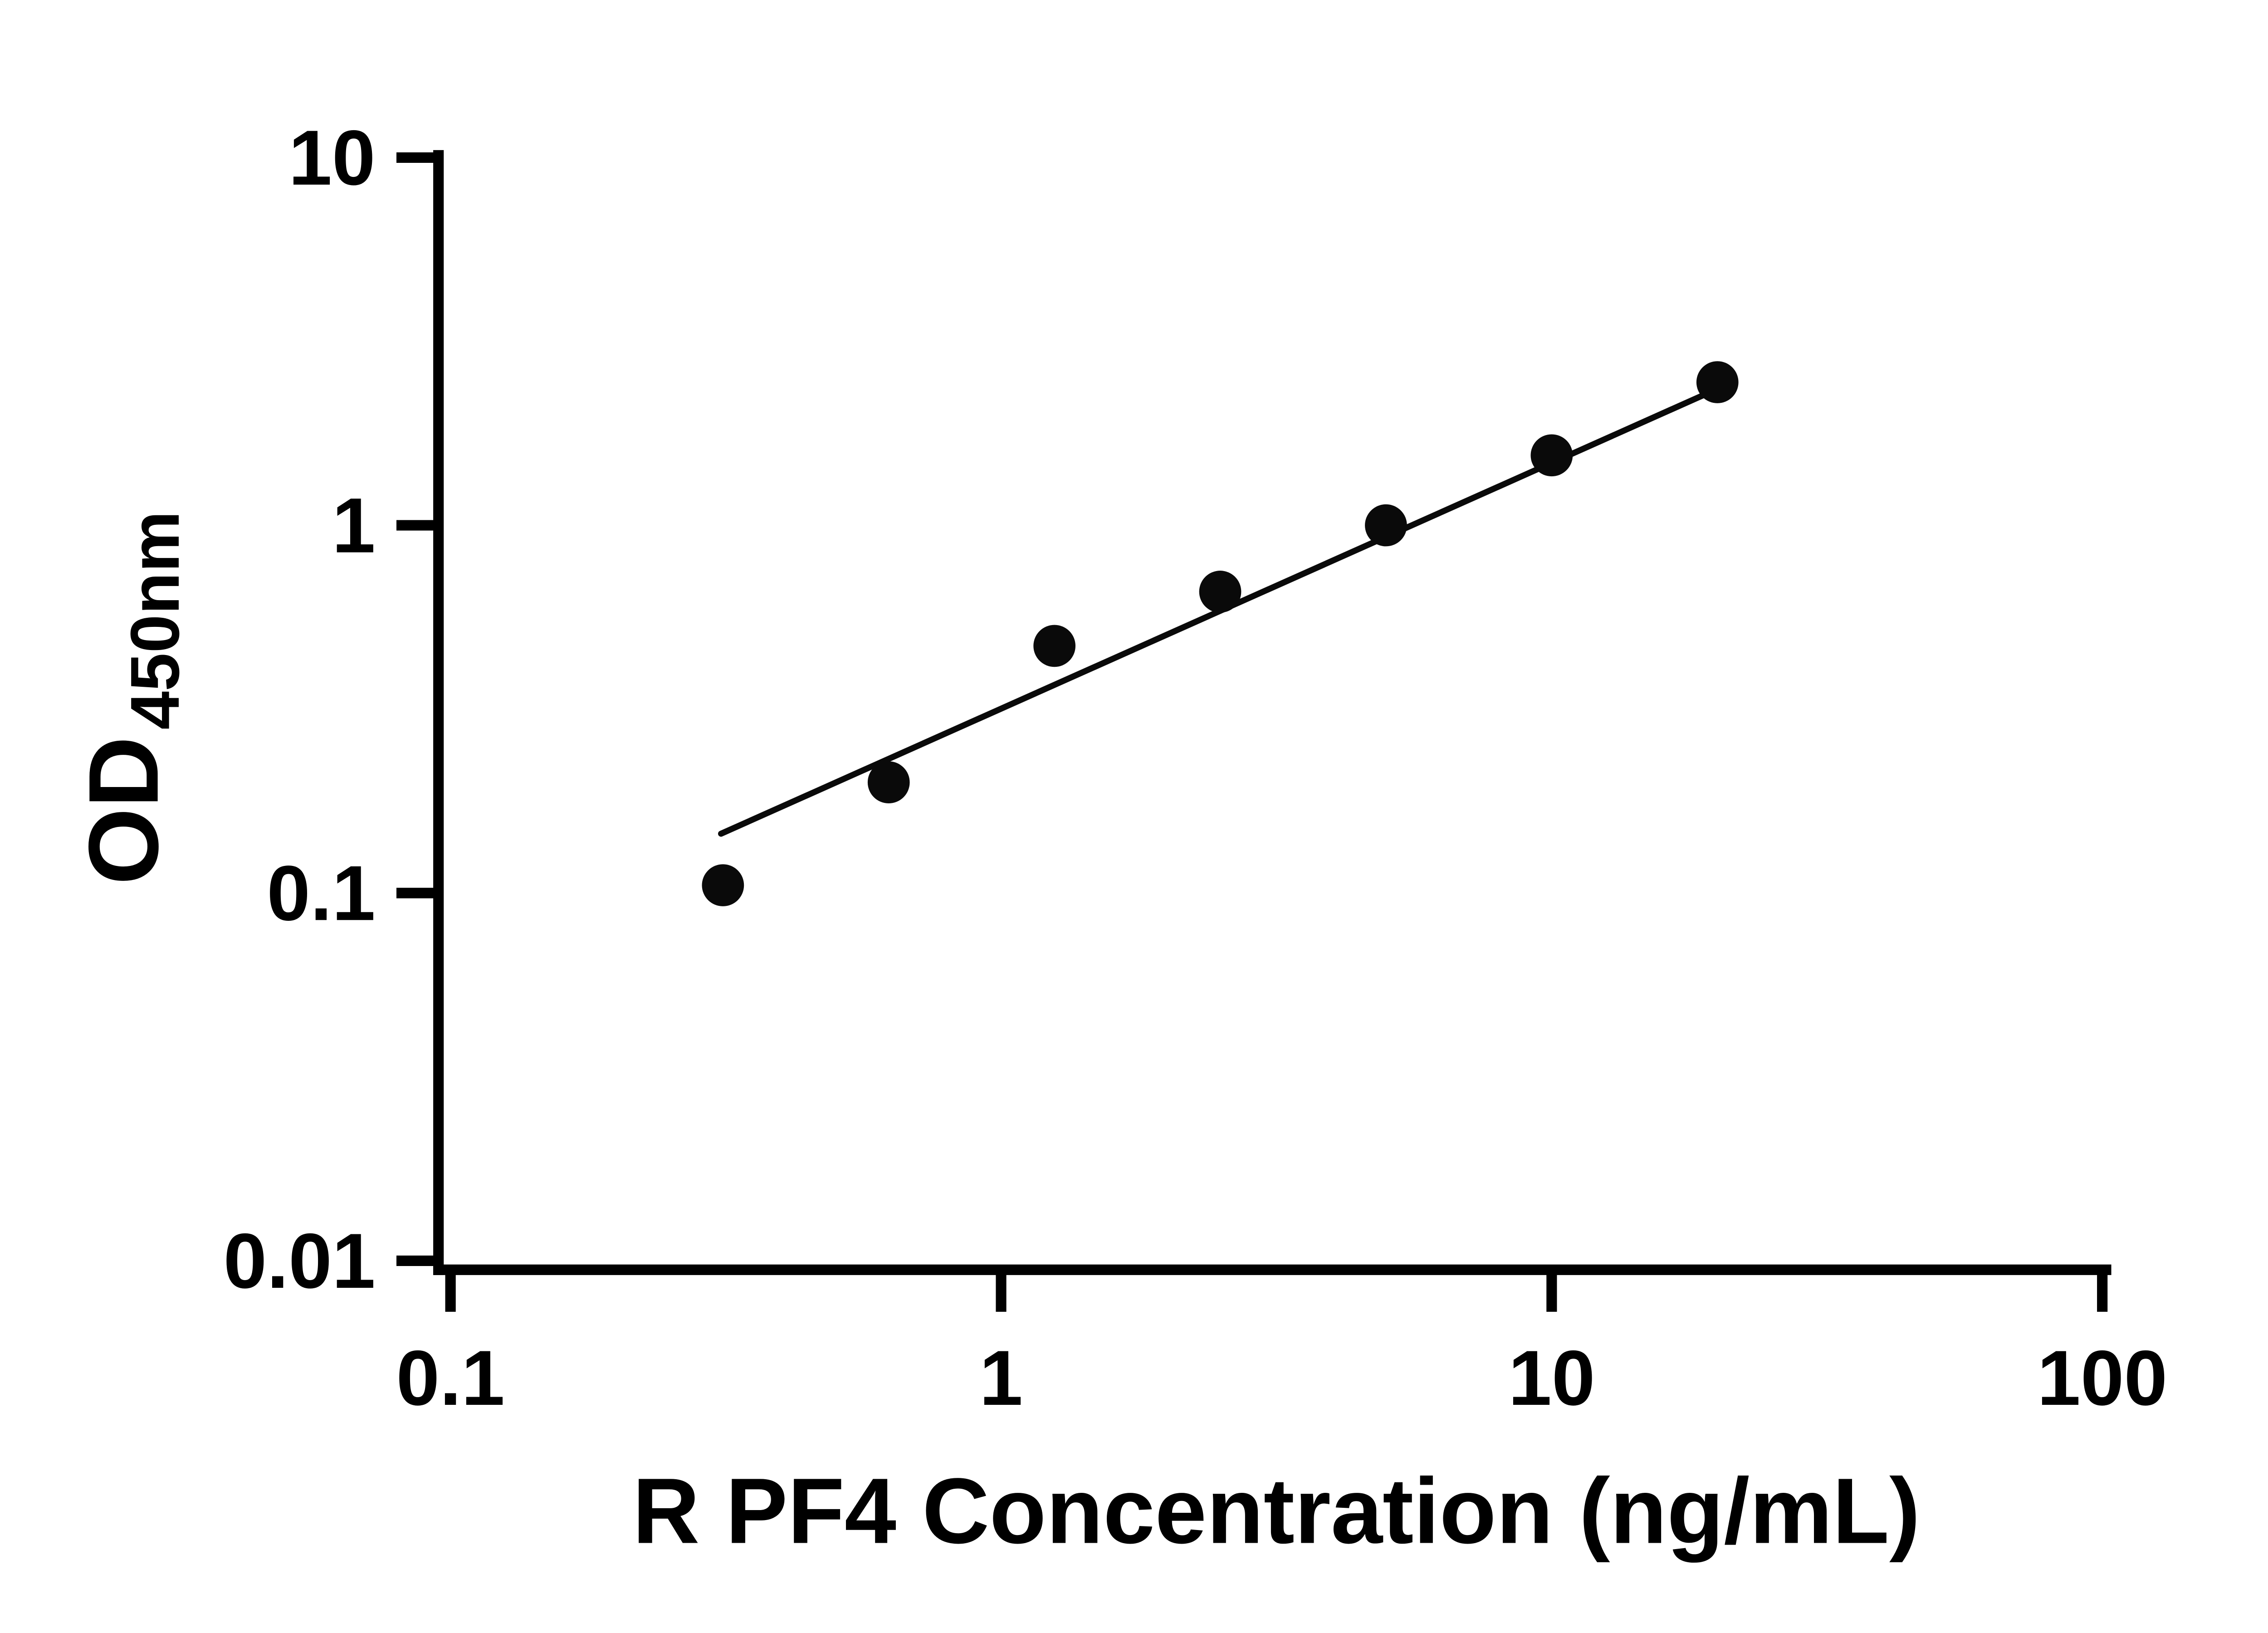  What do you see at coordinates (1001, 1378) in the screenshot?
I see `x-tick-label: 1` at bounding box center [1001, 1378].